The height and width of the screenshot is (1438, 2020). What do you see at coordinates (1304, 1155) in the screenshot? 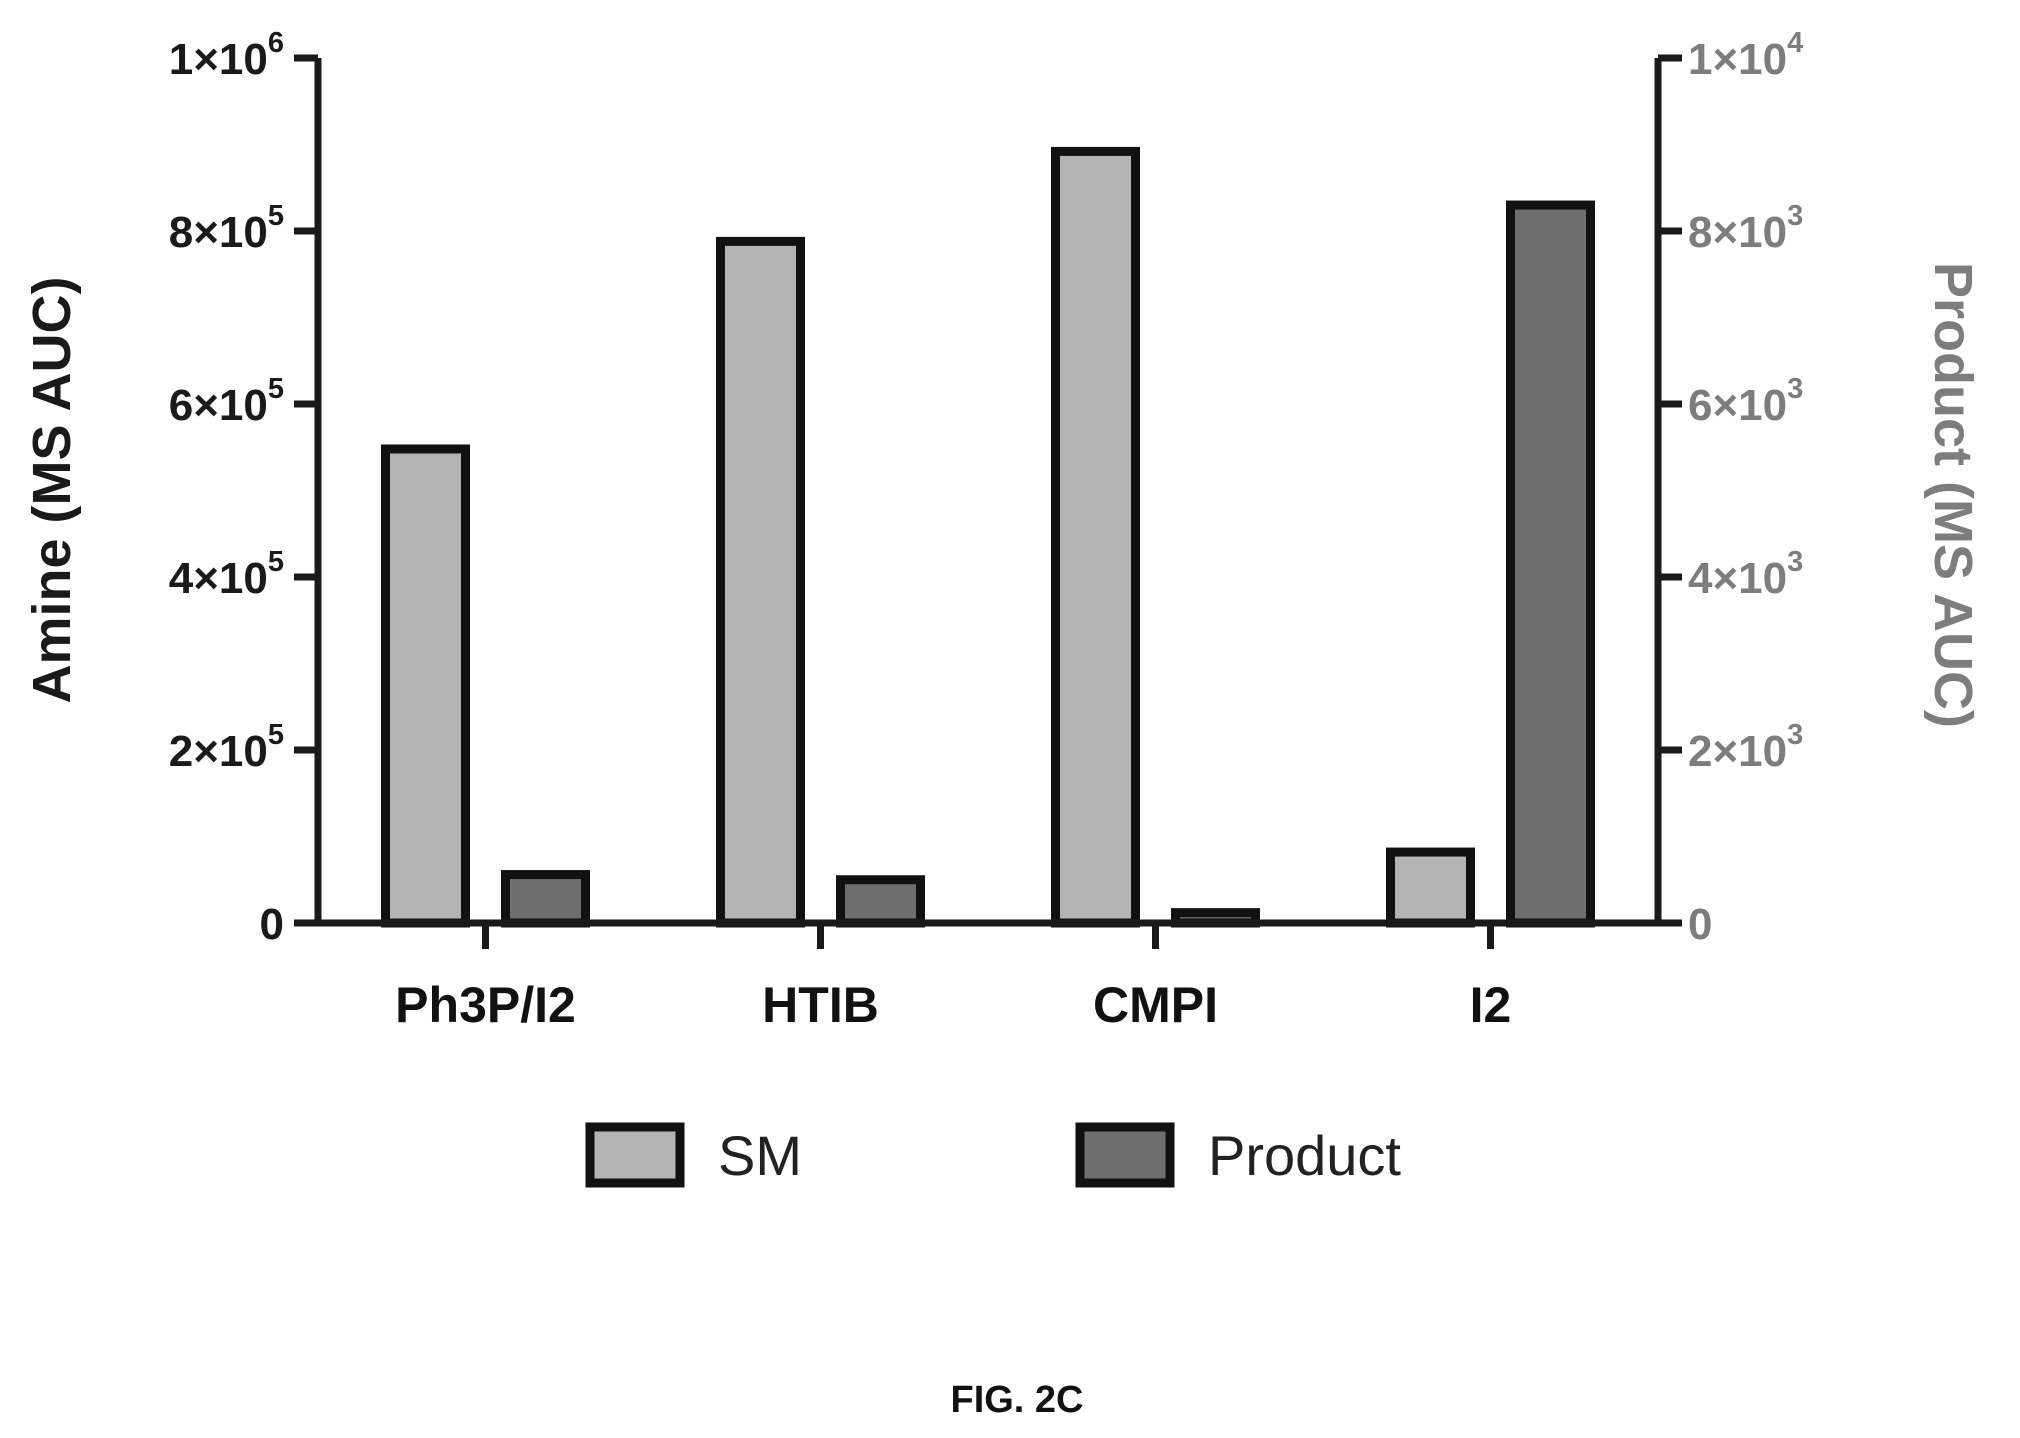
I see `legend-label-product: Product` at bounding box center [1304, 1155].